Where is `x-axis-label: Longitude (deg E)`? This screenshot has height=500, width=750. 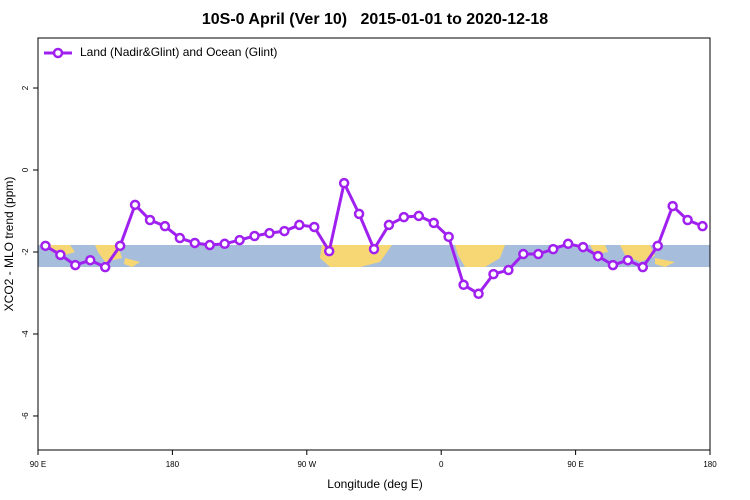 x-axis-label: Longitude (deg E) is located at coordinates (374, 484).